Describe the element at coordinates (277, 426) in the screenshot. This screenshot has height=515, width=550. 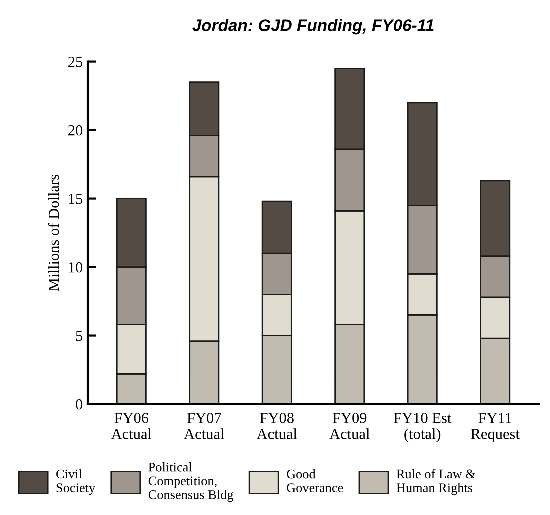
I see `x-tick-label: FY08 Actual` at that location.